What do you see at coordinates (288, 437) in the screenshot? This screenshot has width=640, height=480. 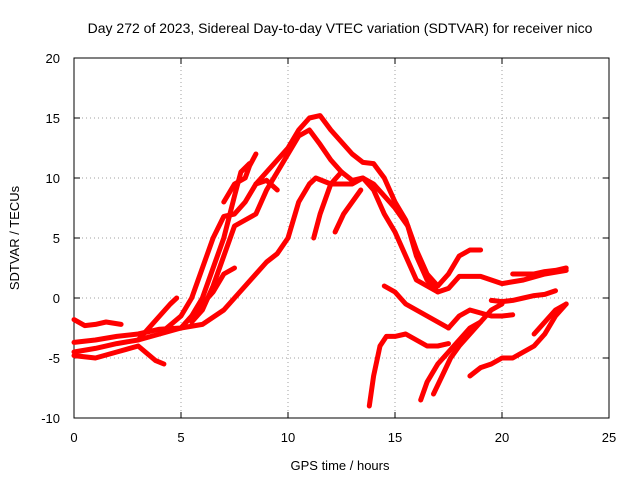 I see `x-tick-label: 10` at bounding box center [288, 437].